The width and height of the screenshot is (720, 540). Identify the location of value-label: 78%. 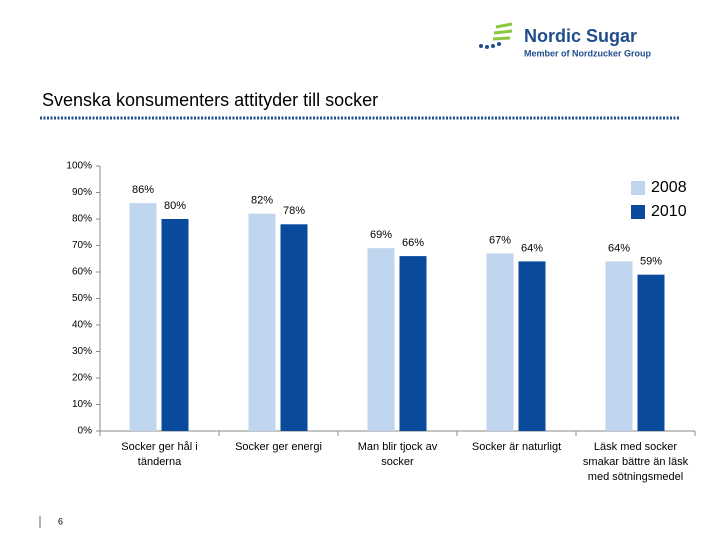
(294, 211).